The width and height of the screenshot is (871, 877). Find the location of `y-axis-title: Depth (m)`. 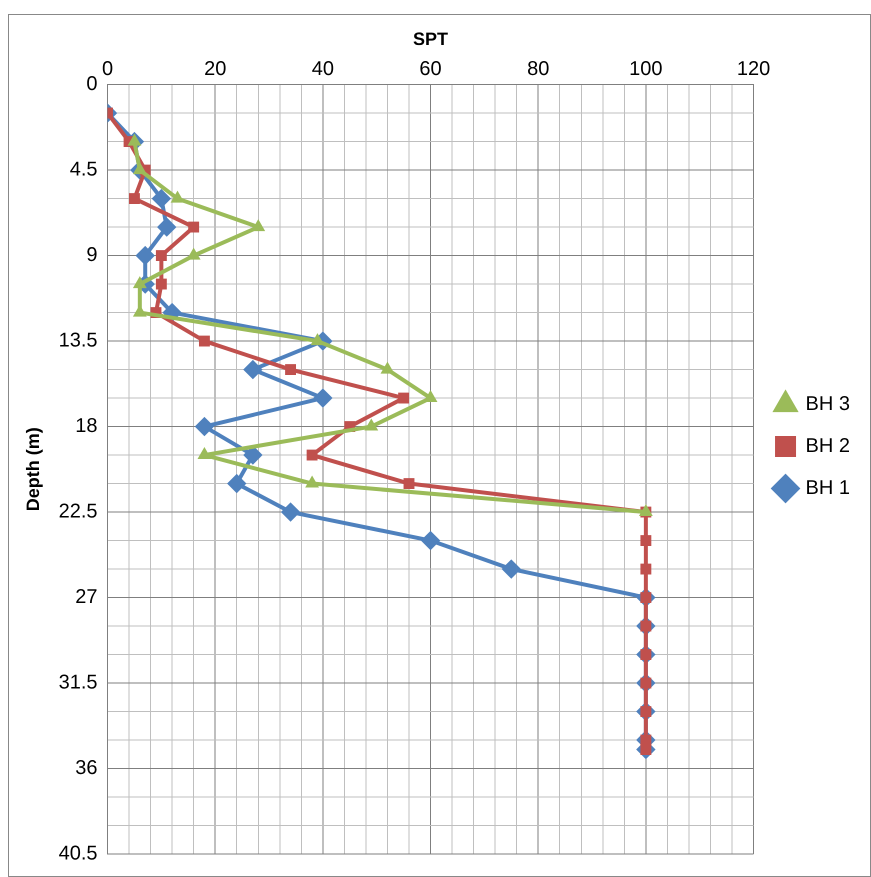

y-axis-title: Depth (m) is located at coordinates (32, 469).